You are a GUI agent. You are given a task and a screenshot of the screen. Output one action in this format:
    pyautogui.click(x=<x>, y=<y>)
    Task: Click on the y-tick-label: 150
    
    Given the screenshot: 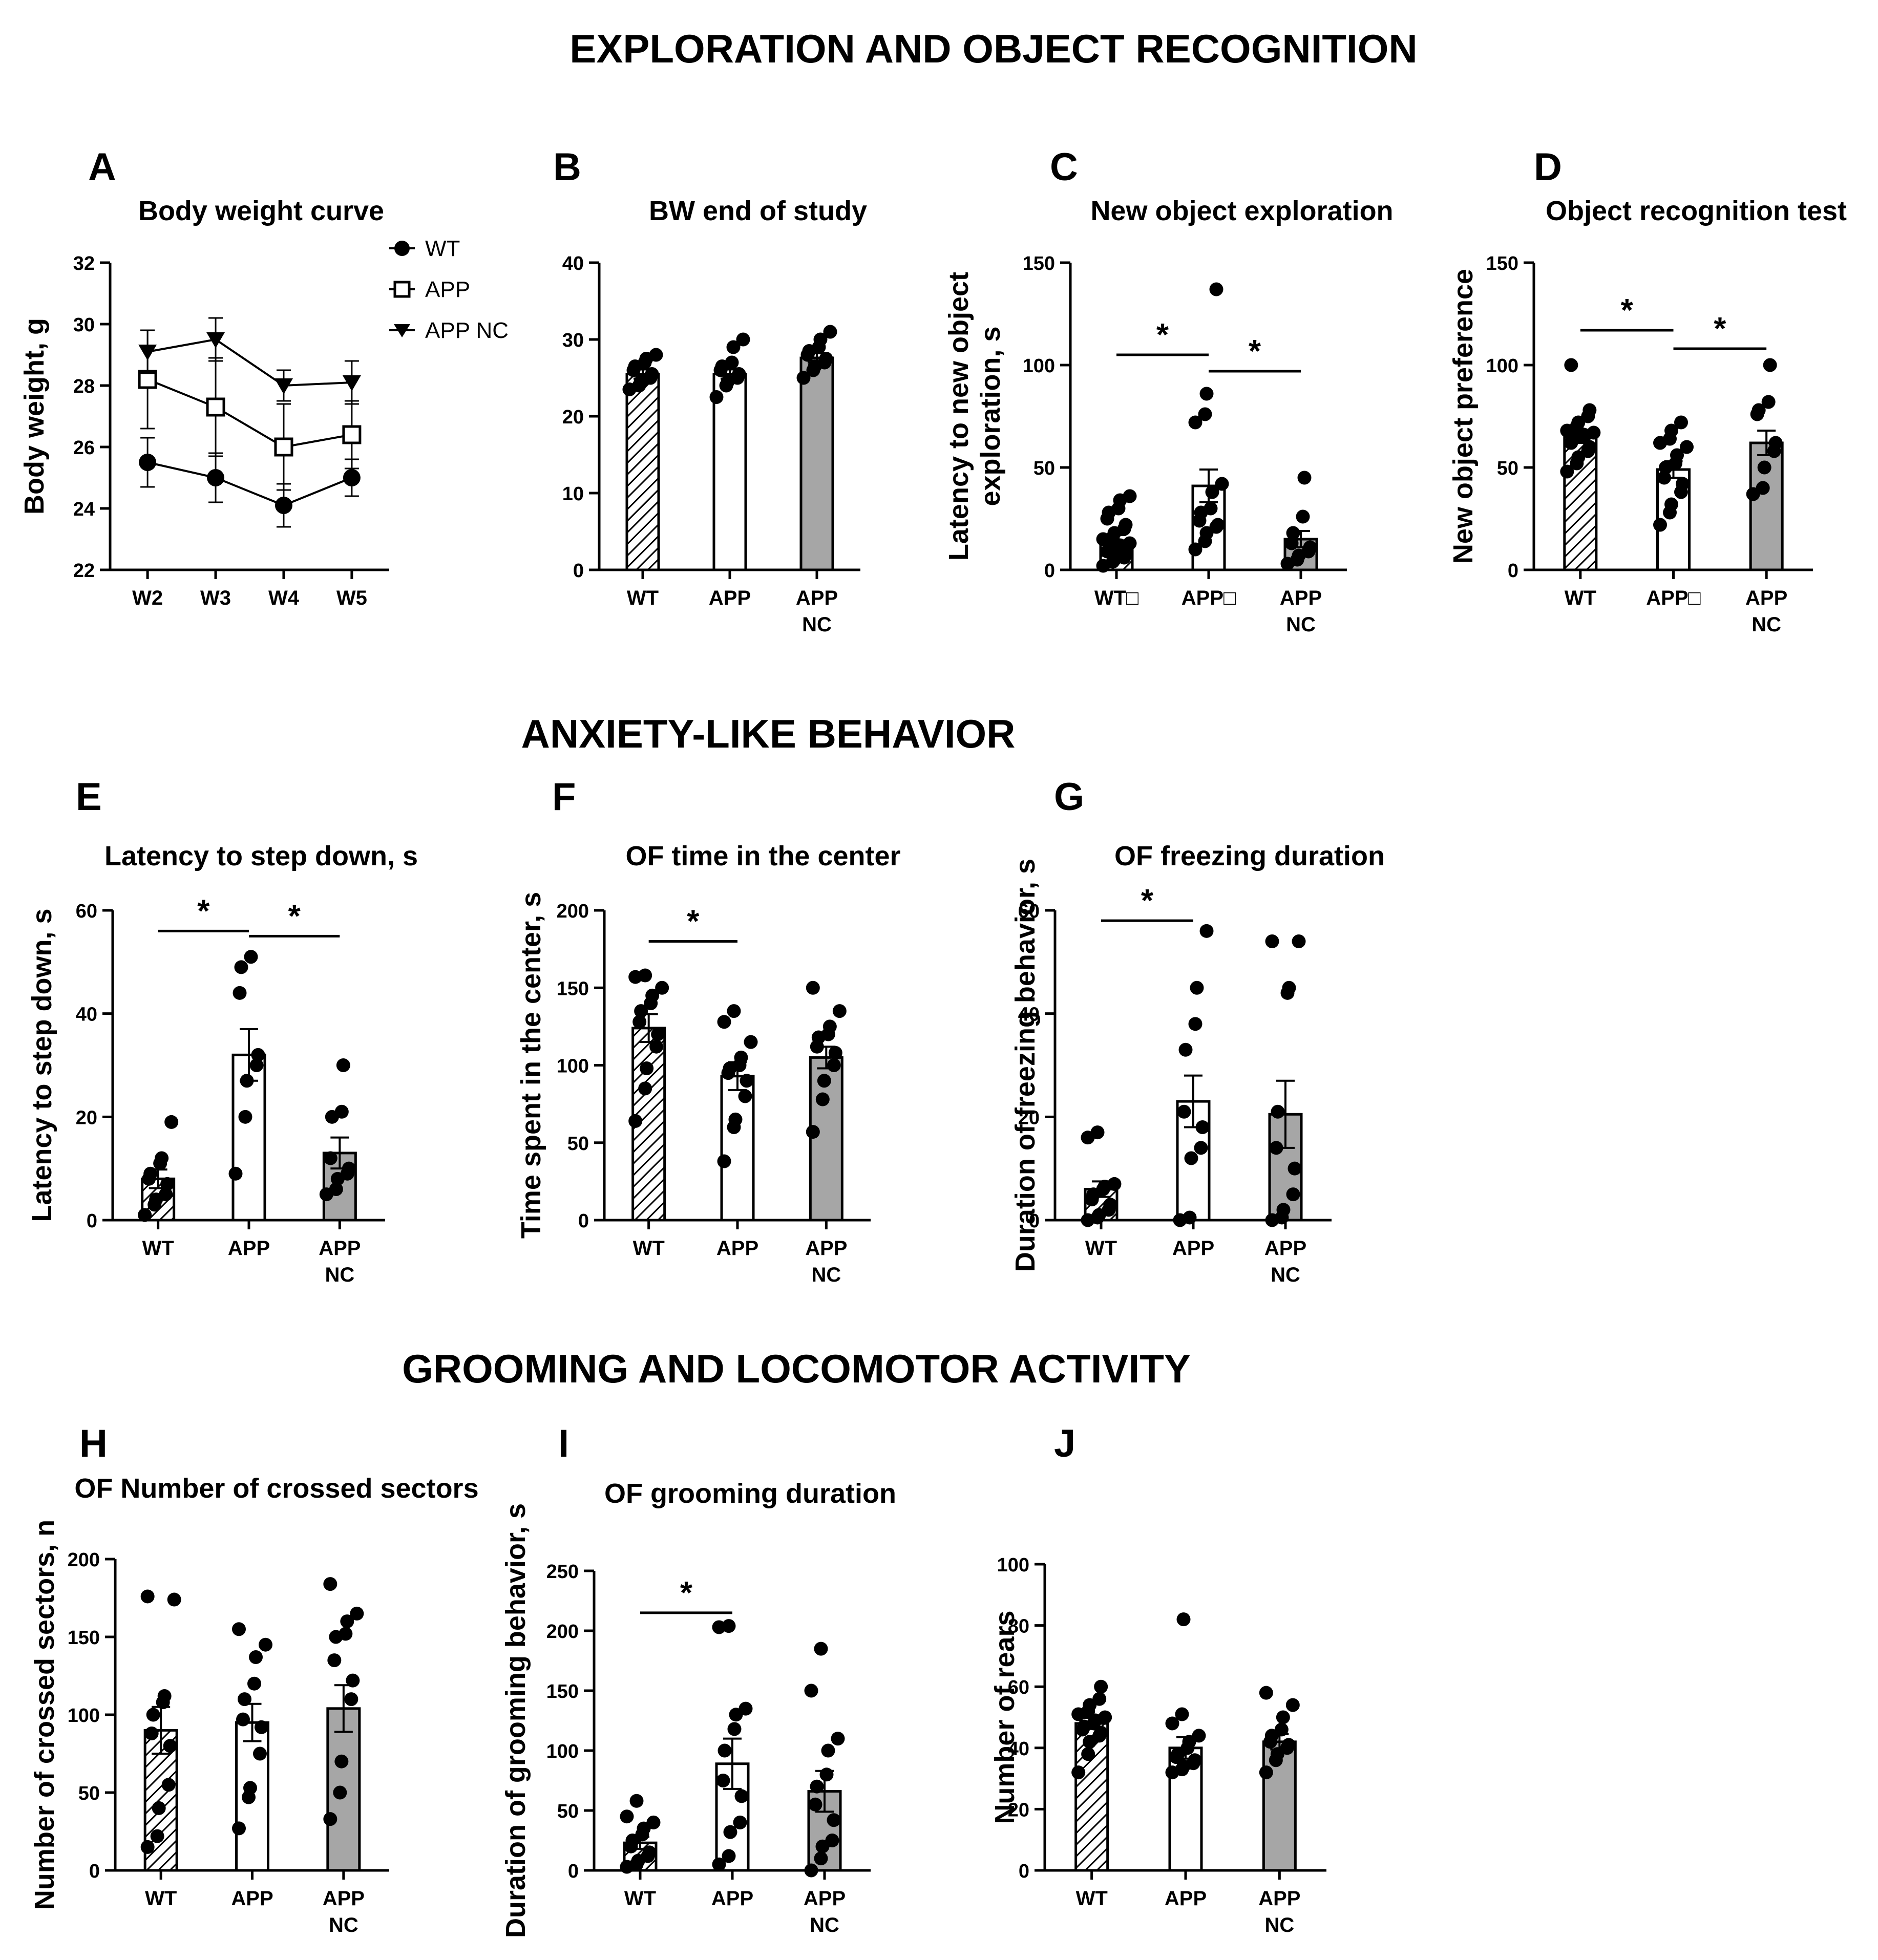 What is the action you would take?
    pyautogui.click(x=1039, y=263)
    